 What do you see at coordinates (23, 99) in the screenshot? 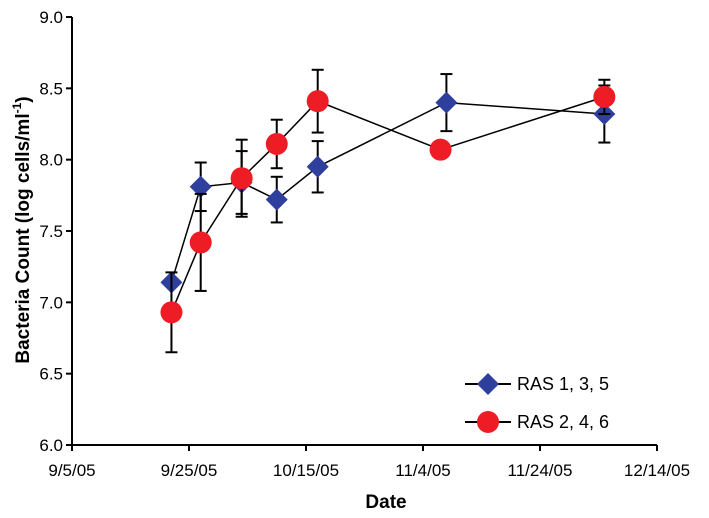
I see `y-axis-title-close: )` at bounding box center [23, 99].